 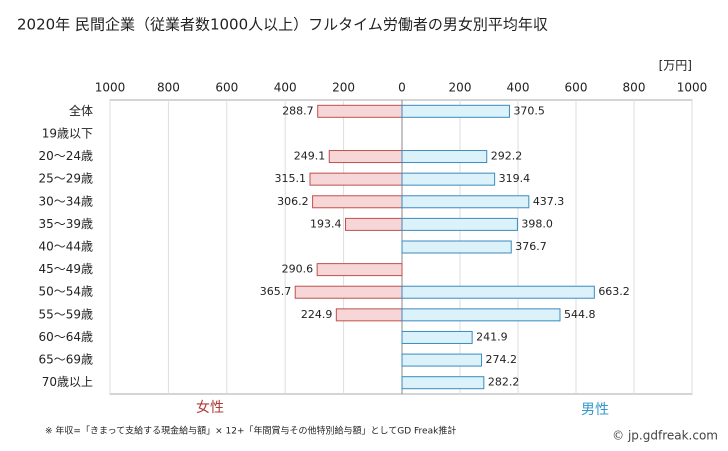 What do you see at coordinates (65, 224) in the screenshot?
I see `category-label: 35〜39歳` at bounding box center [65, 224].